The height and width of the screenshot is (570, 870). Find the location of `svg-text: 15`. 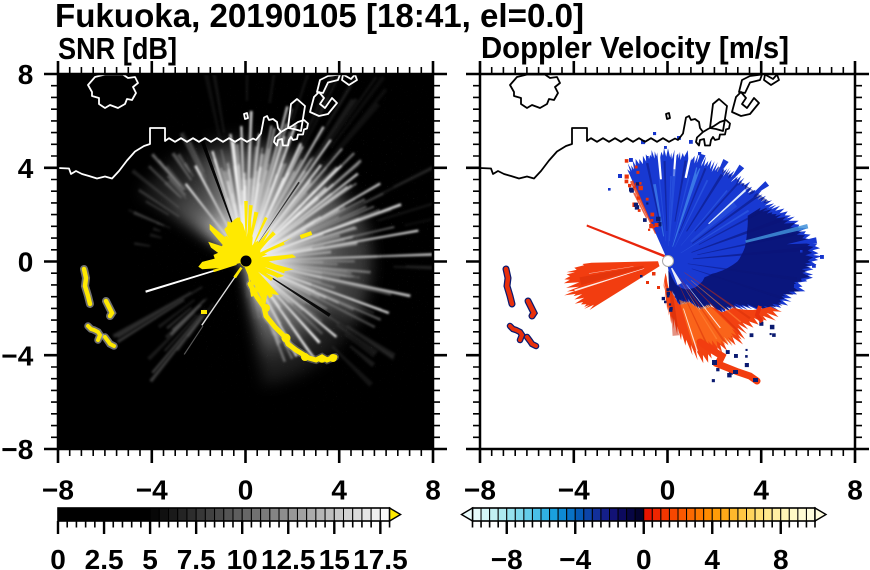

svg-text: 15 is located at coordinates (334, 557).